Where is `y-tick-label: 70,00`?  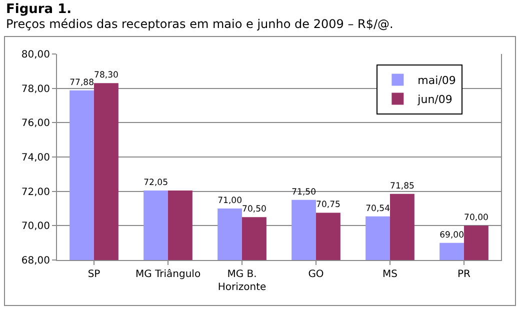 y-tick-label: 70,00 is located at coordinates (35, 226).